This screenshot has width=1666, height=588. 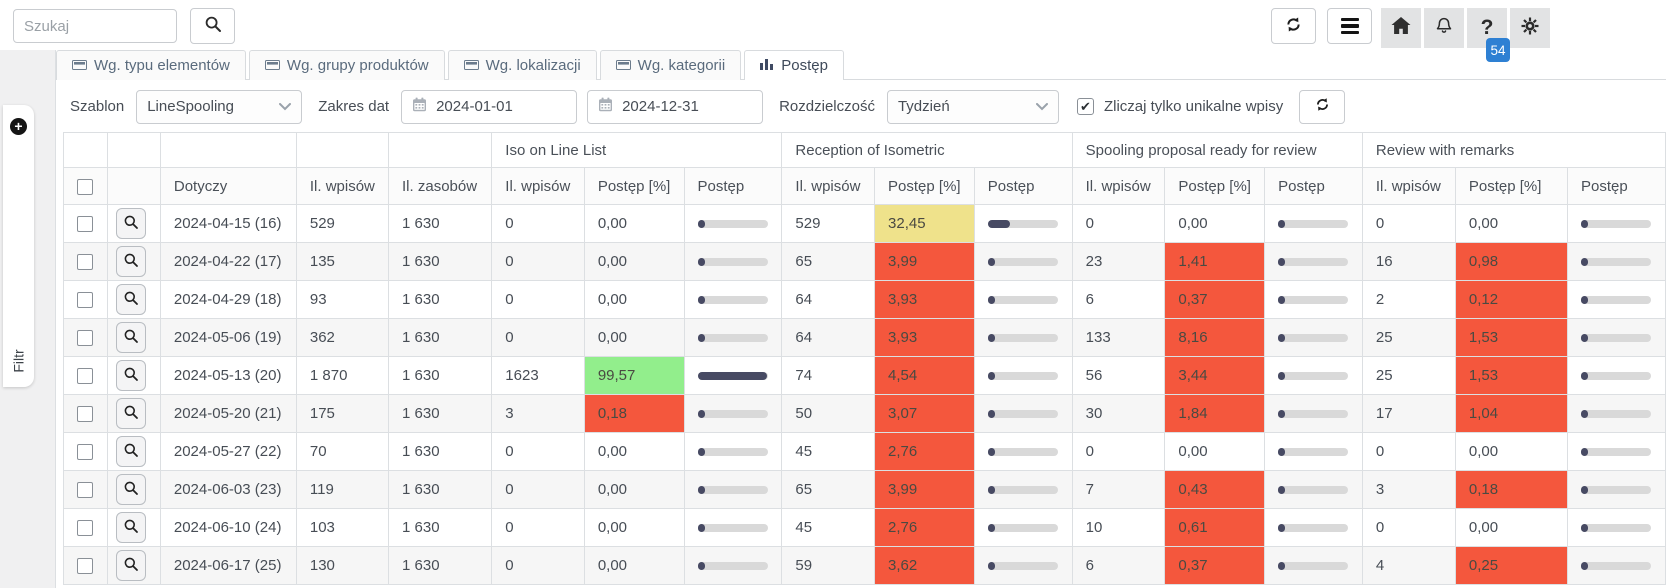 I want to click on settings-button, so click(x=1530, y=28).